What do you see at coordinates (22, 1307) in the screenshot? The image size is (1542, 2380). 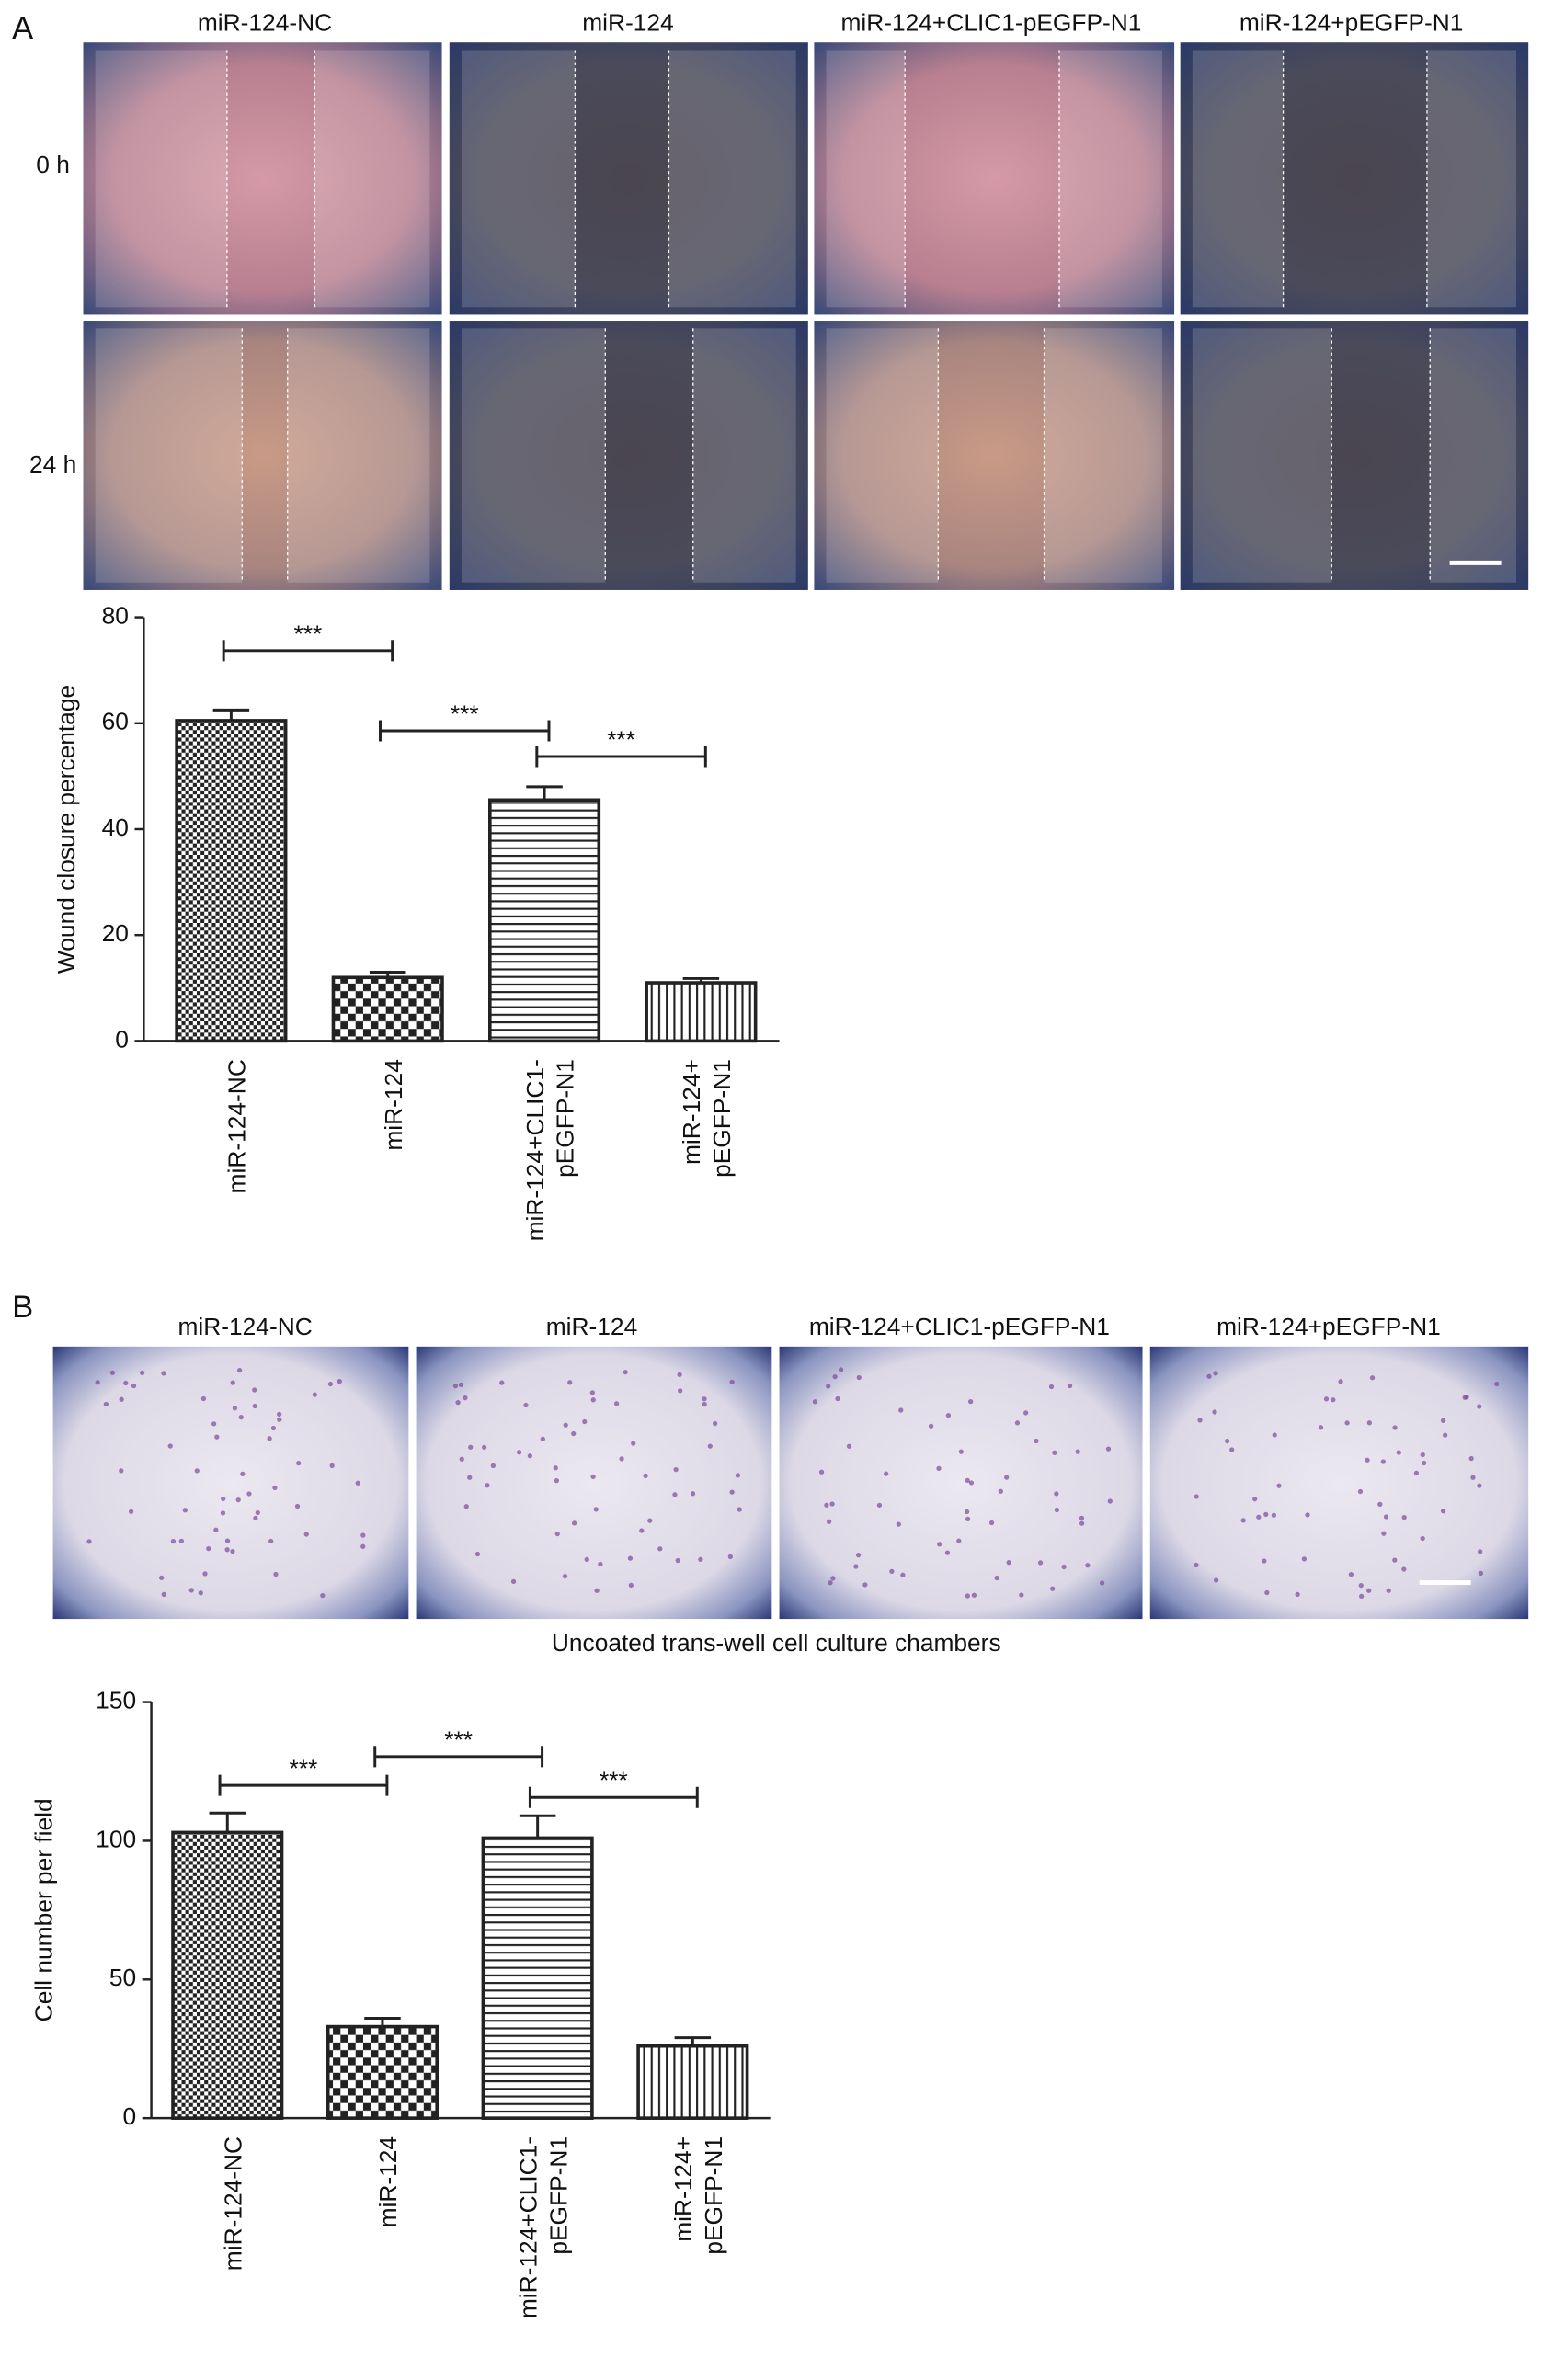 I see `panel-label: B` at bounding box center [22, 1307].